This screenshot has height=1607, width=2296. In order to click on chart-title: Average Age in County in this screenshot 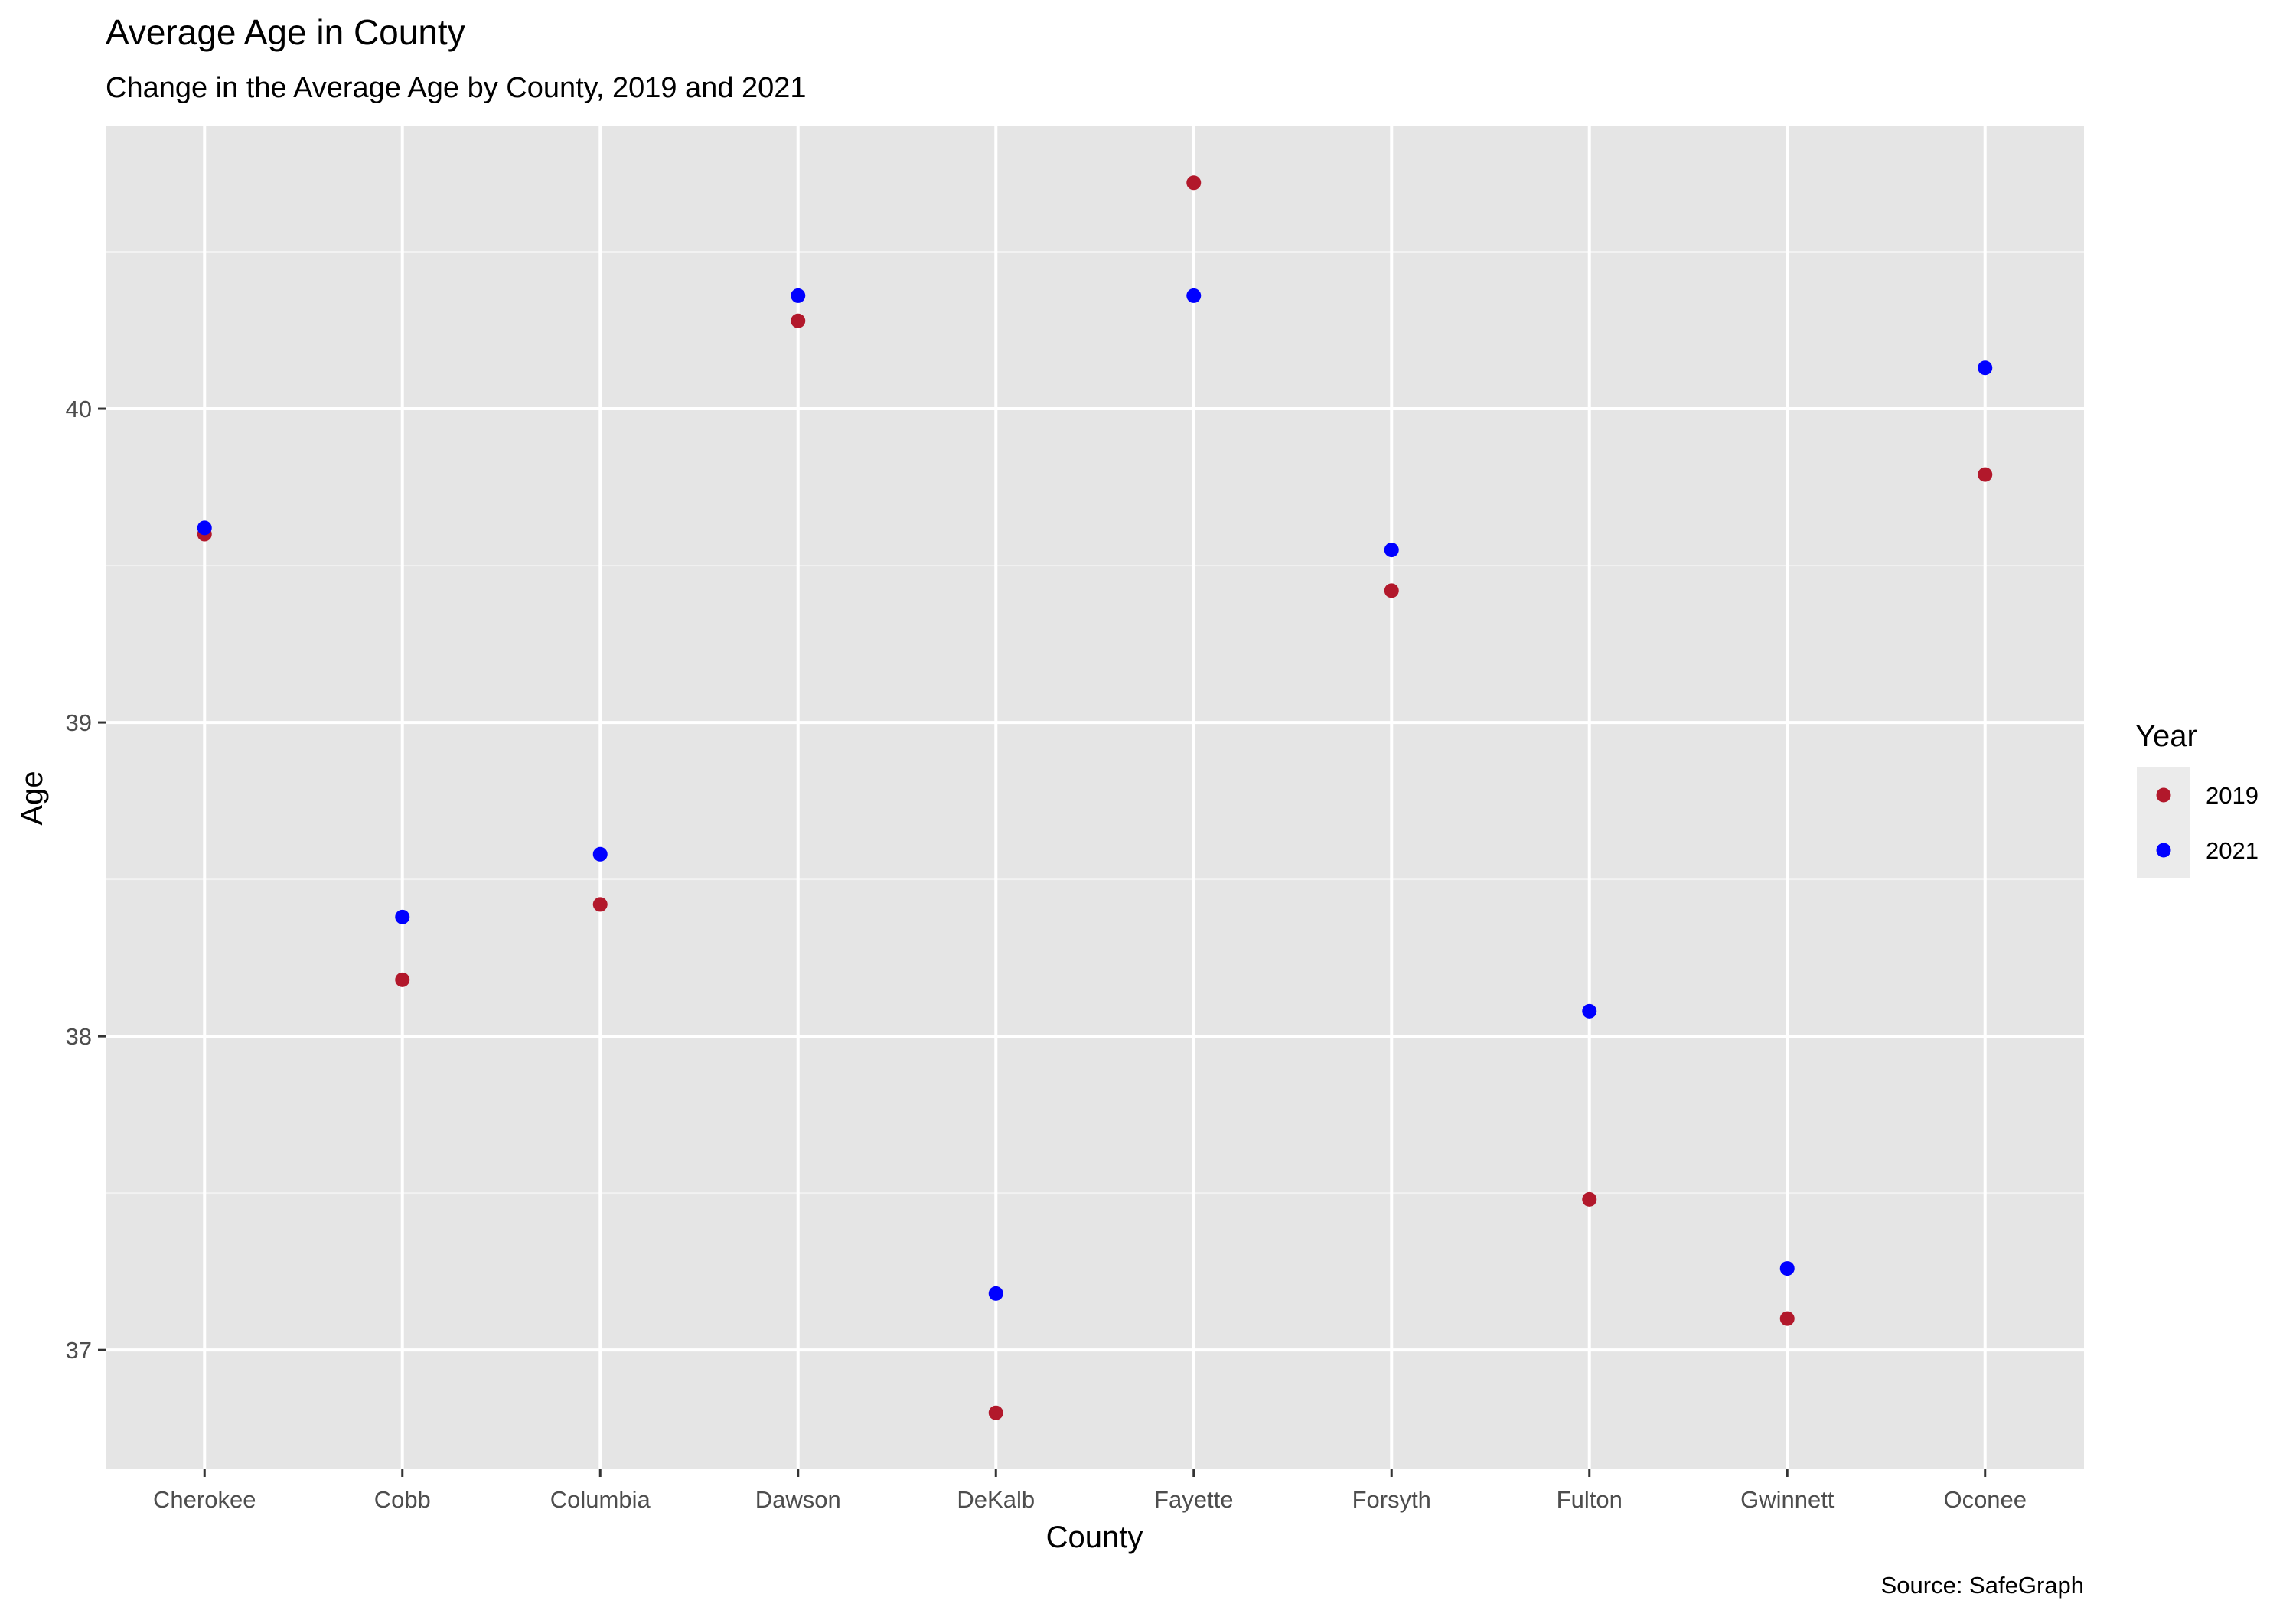, I will do `click(285, 32)`.